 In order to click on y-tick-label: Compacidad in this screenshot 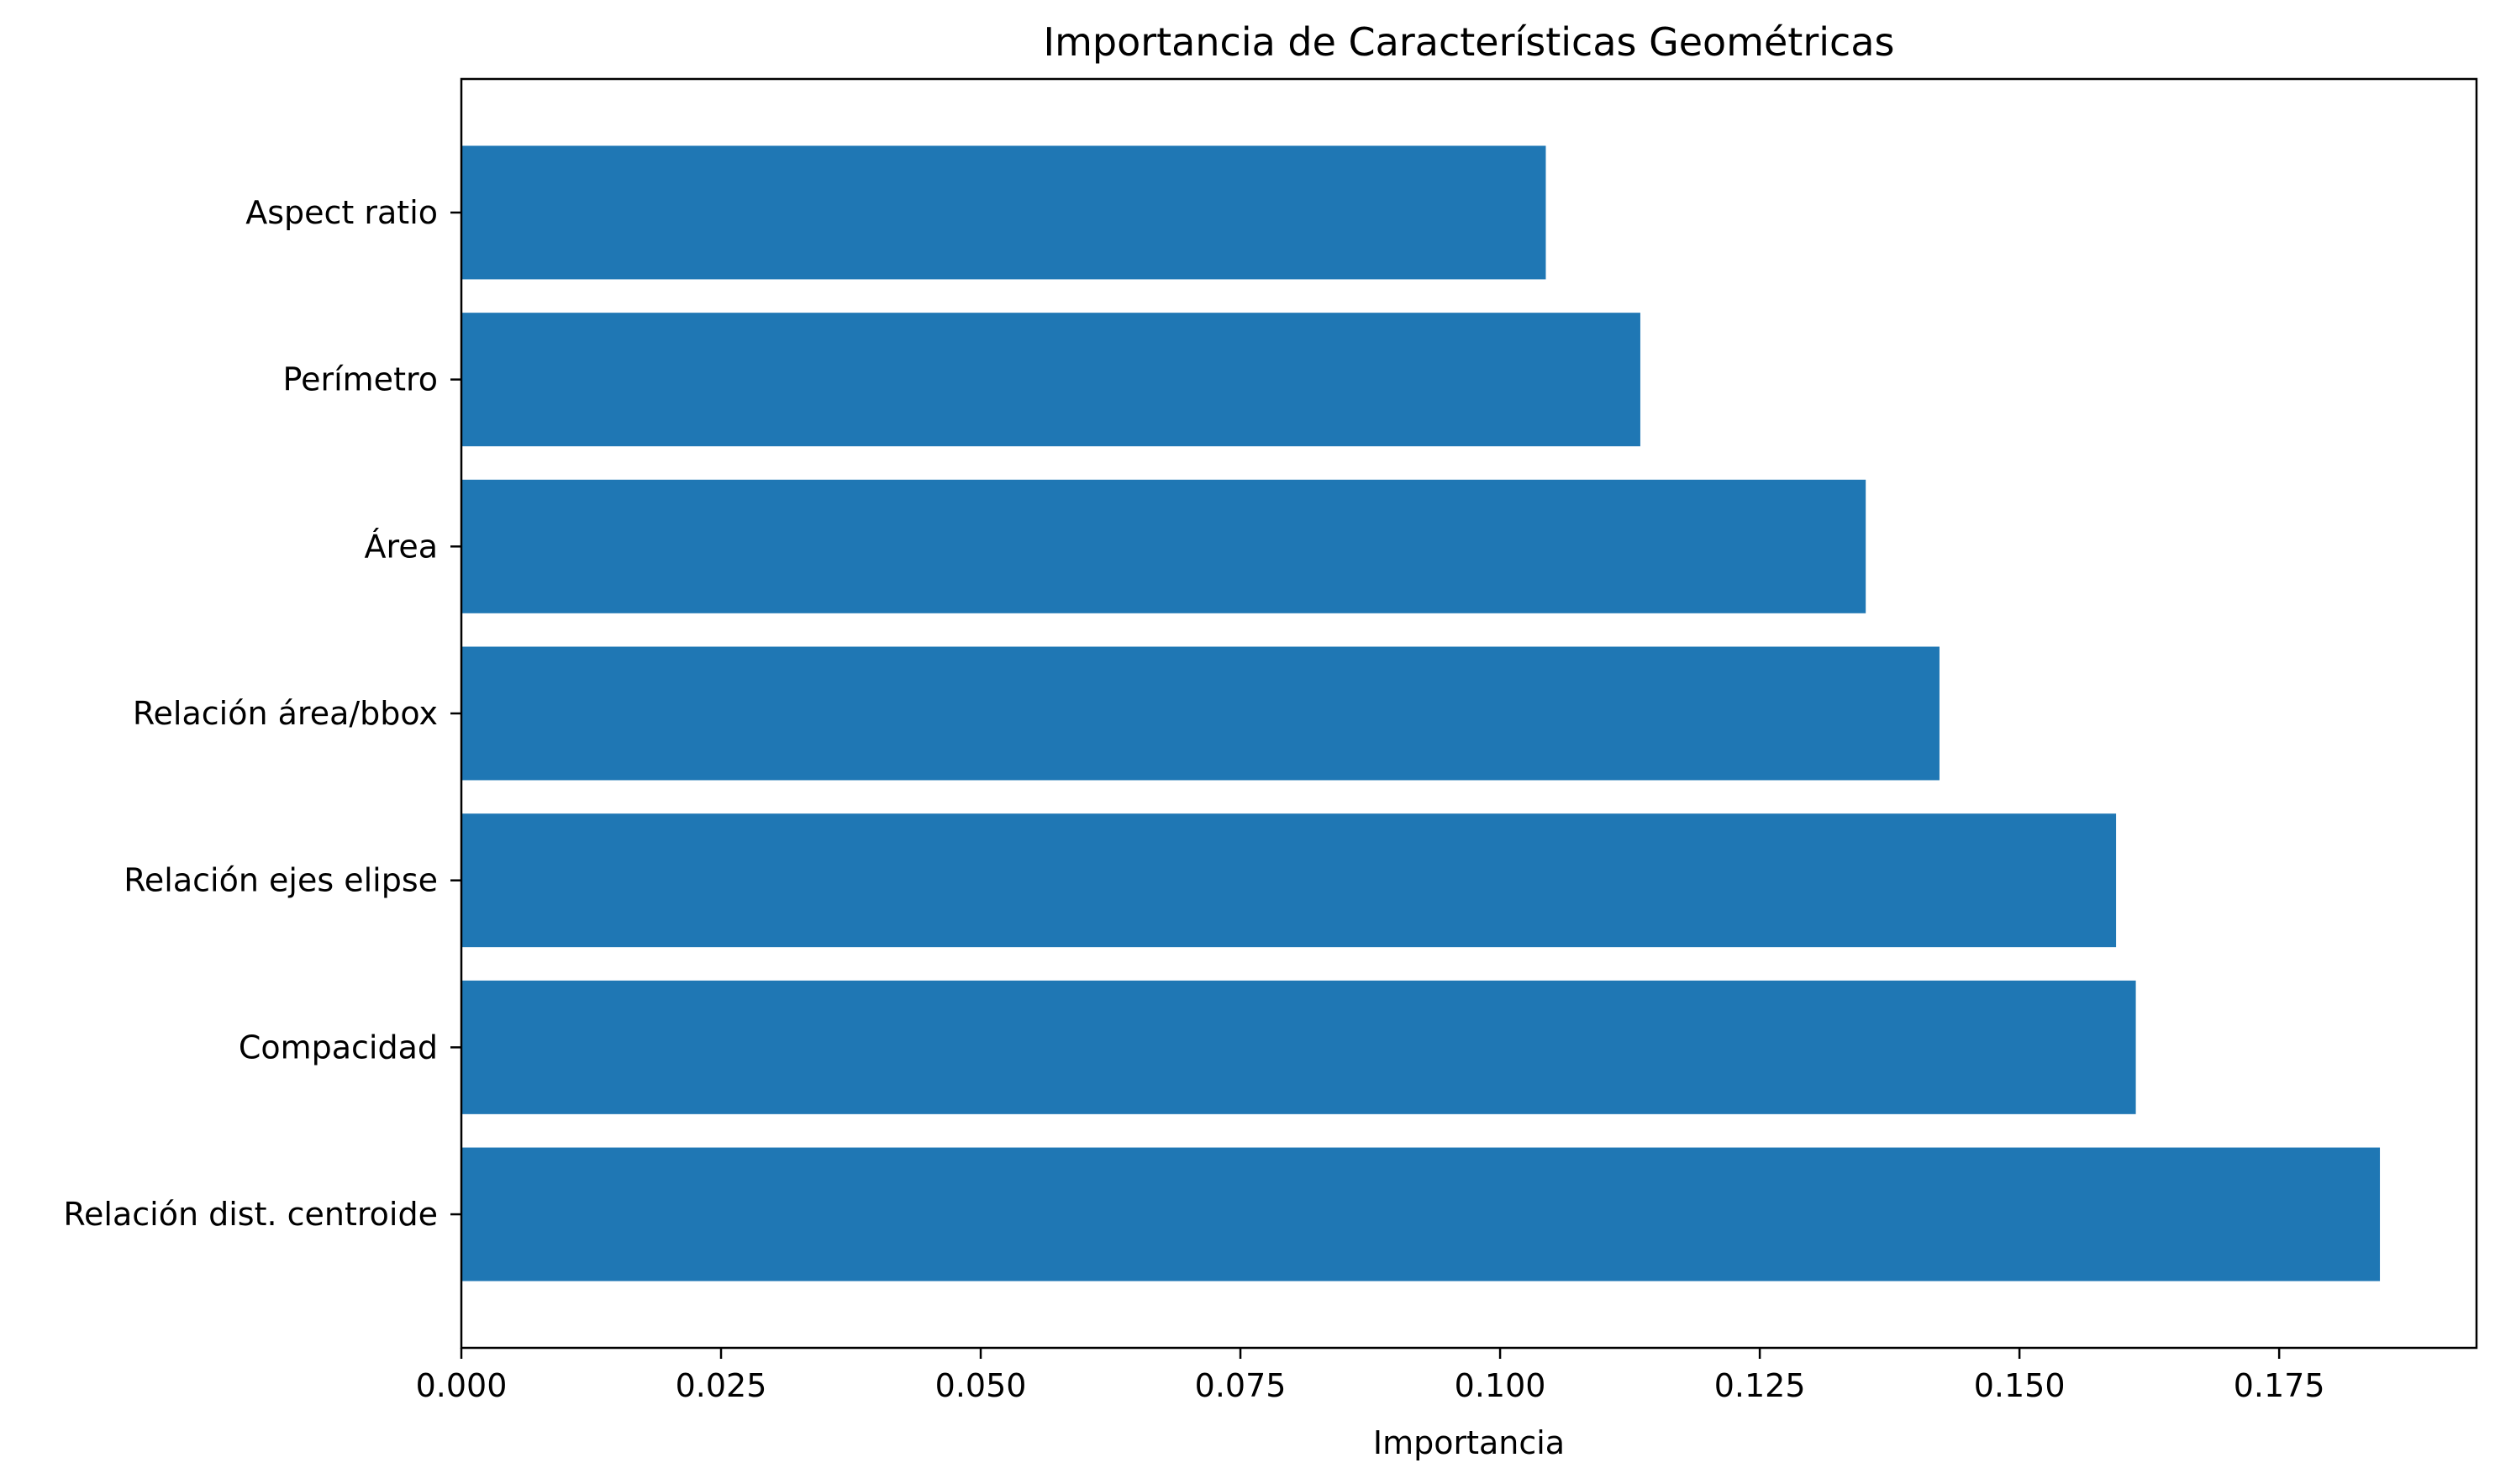, I will do `click(339, 1047)`.